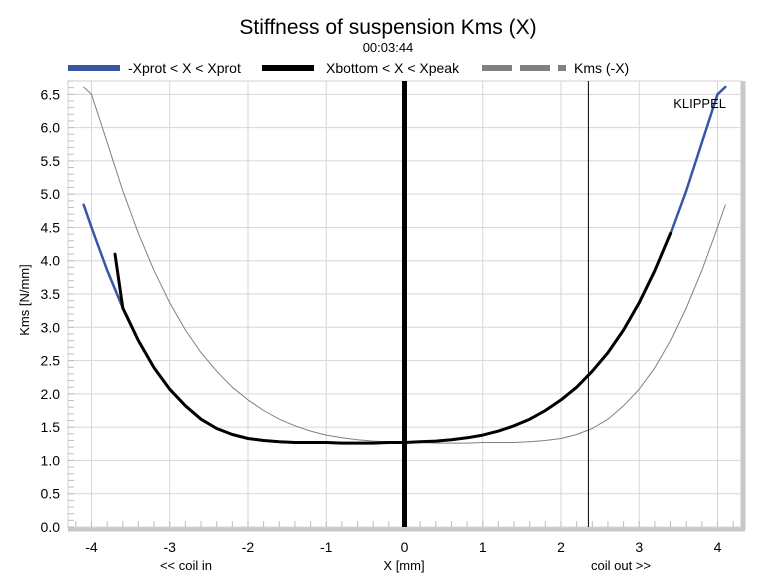 This screenshot has height=588, width=765. What do you see at coordinates (403, 565) in the screenshot?
I see `x-axis-label: X [mm]` at bounding box center [403, 565].